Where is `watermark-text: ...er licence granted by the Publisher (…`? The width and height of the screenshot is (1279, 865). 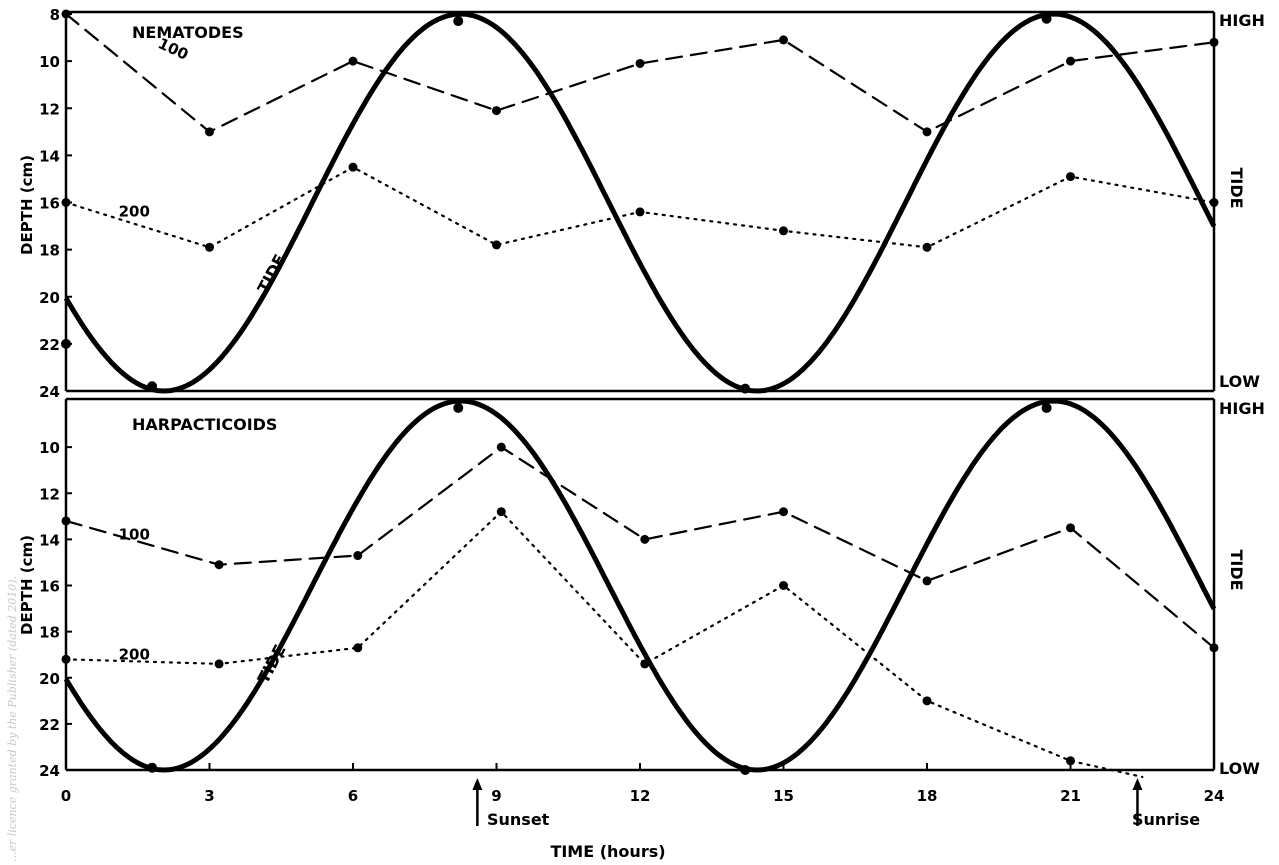 watermark-text: ...er licence granted by the Publisher (… is located at coordinates (12, 718).